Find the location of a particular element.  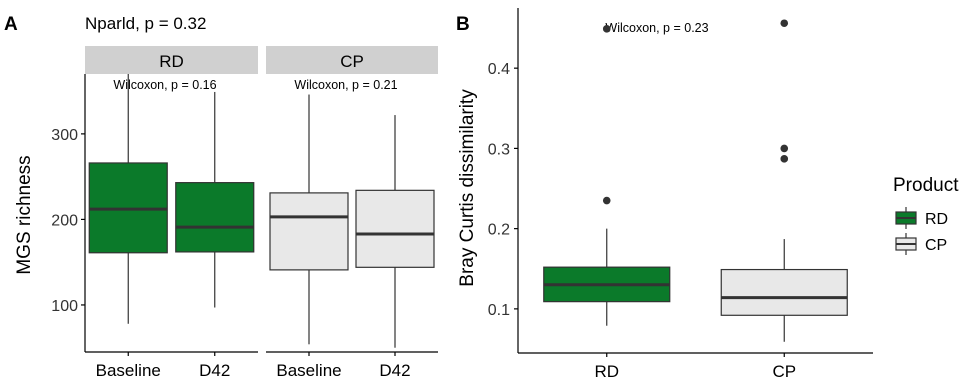

panel-b-y-tick-label: 0.4 is located at coordinates (499, 69).